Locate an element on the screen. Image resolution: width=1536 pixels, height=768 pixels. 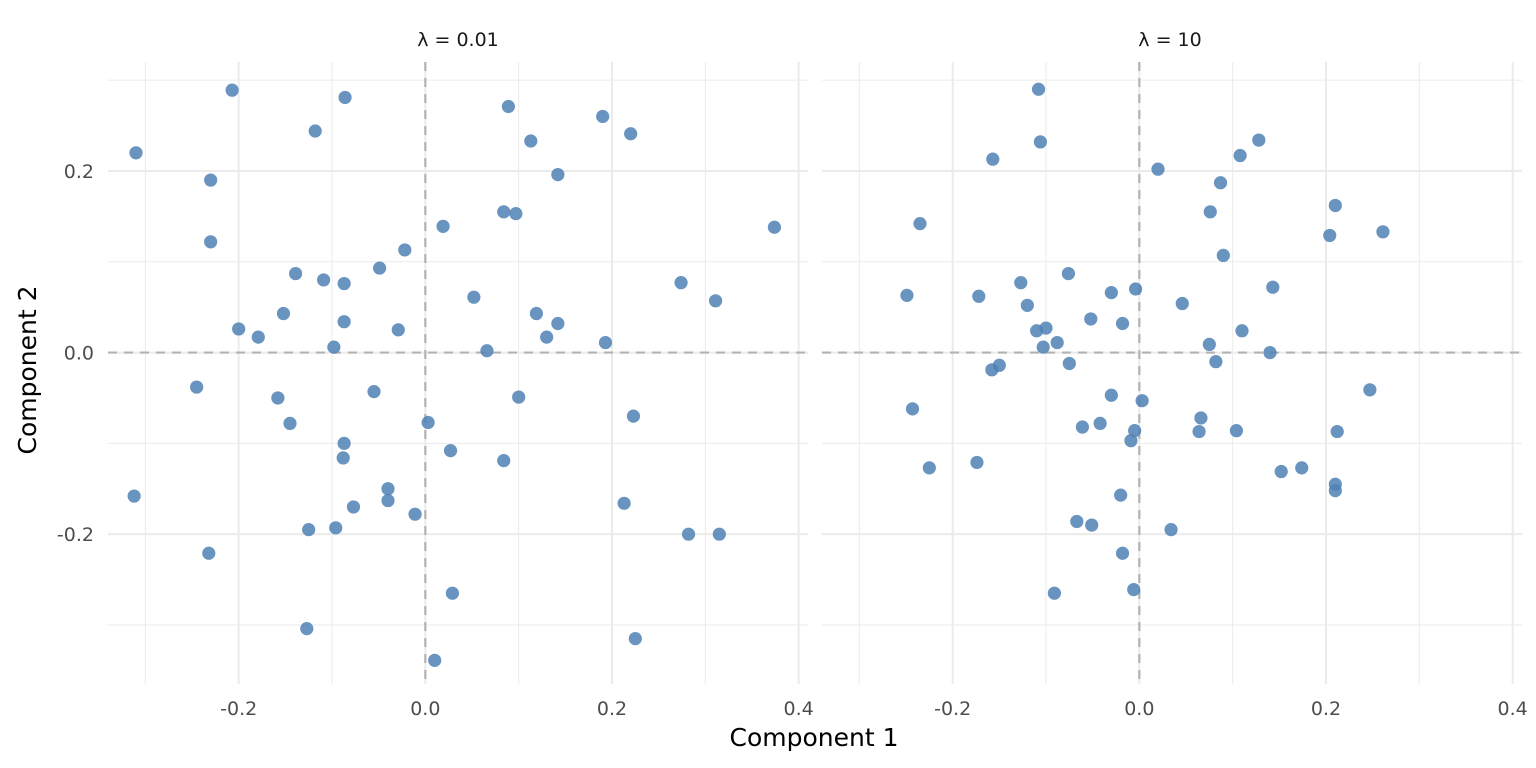
y-tick-label: 0.0 is located at coordinates (79, 354).